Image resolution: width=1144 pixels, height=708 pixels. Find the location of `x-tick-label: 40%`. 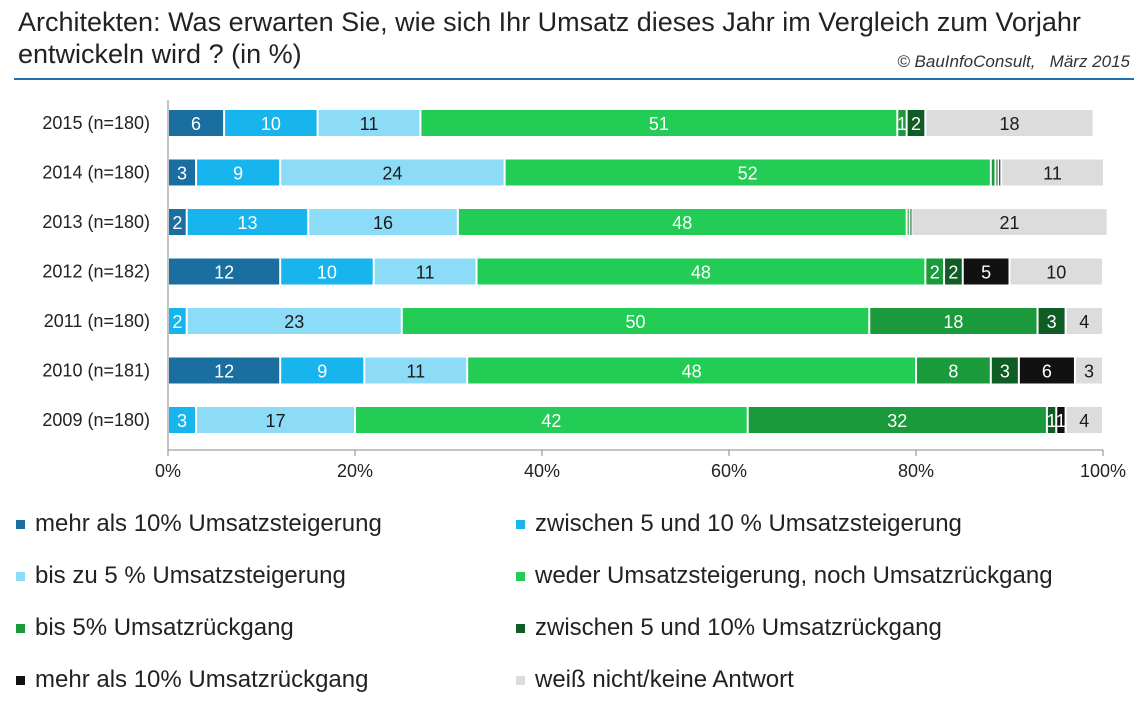

x-tick-label: 40% is located at coordinates (542, 471).